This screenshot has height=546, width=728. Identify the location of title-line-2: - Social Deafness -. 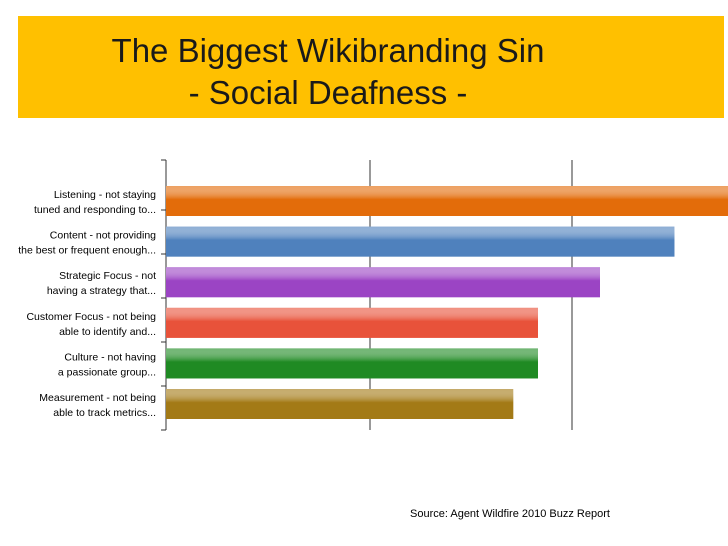
(328, 92).